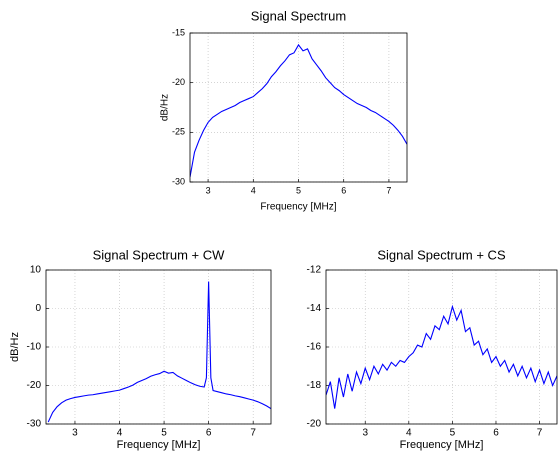 Image resolution: width=558 pixels, height=457 pixels. I want to click on chart-title: Signal Spectrum, so click(298, 15).